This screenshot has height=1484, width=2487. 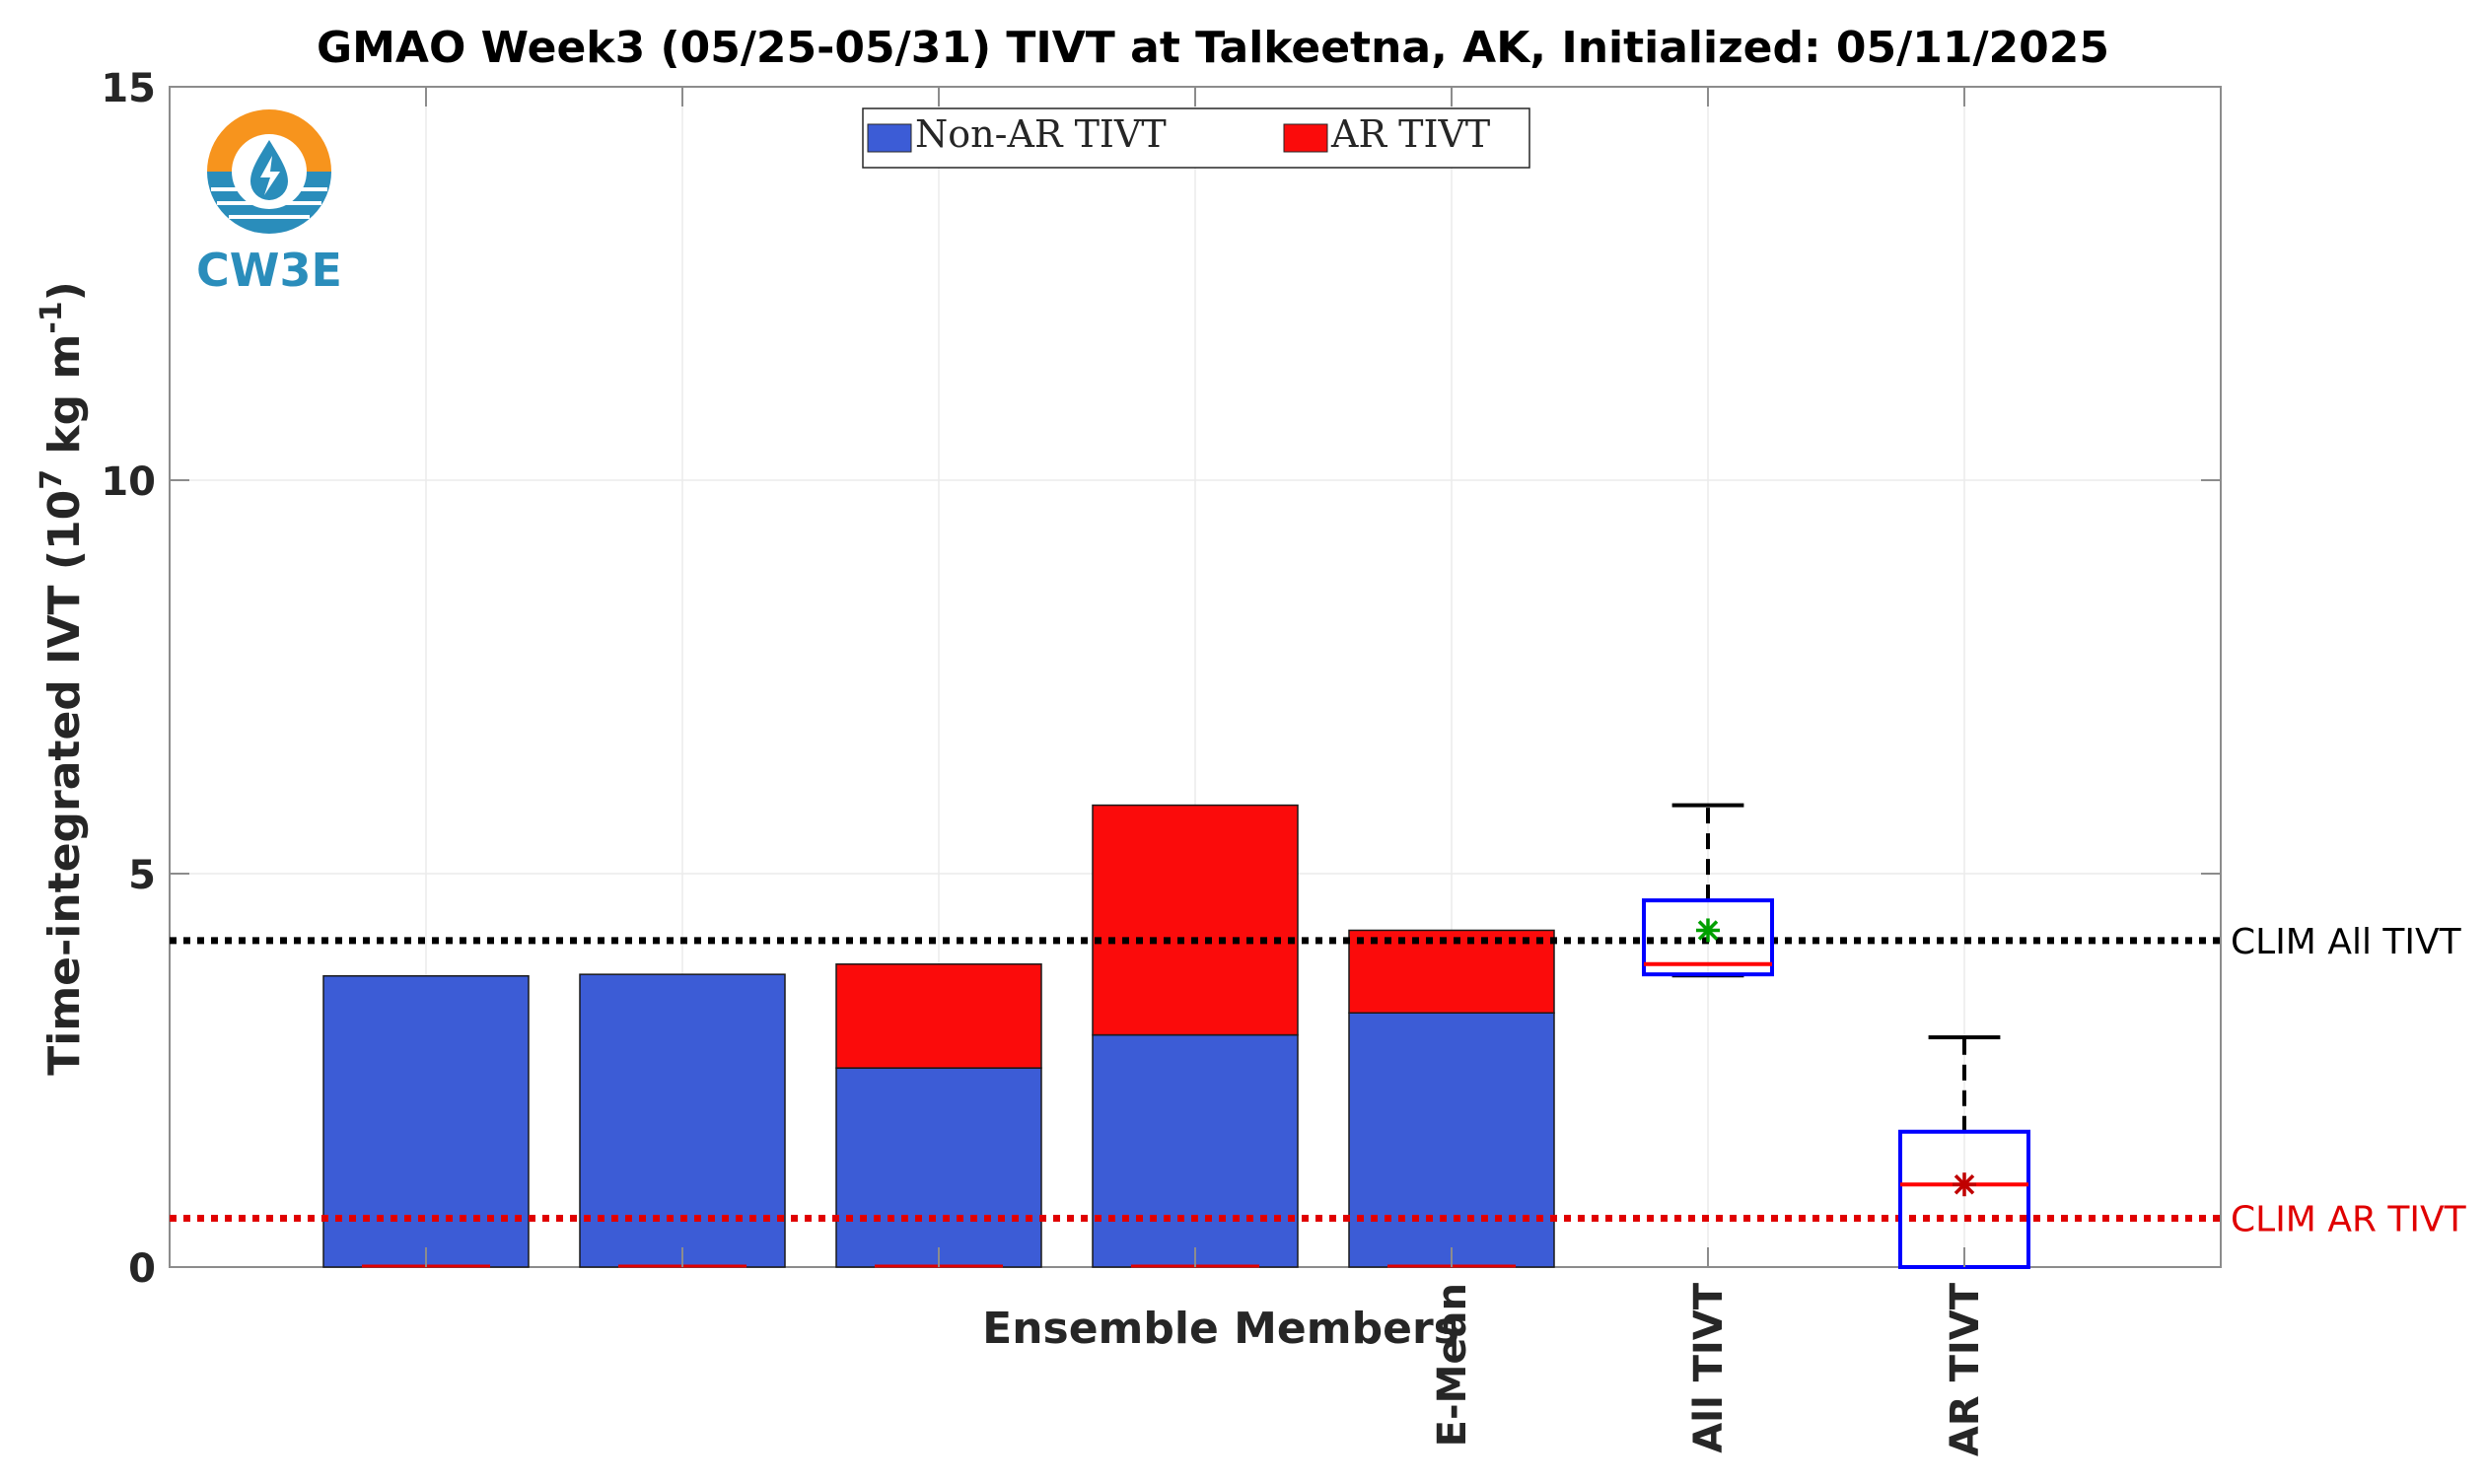 I want to click on x-axis-label: Ensemble Members, so click(x=1220, y=1329).